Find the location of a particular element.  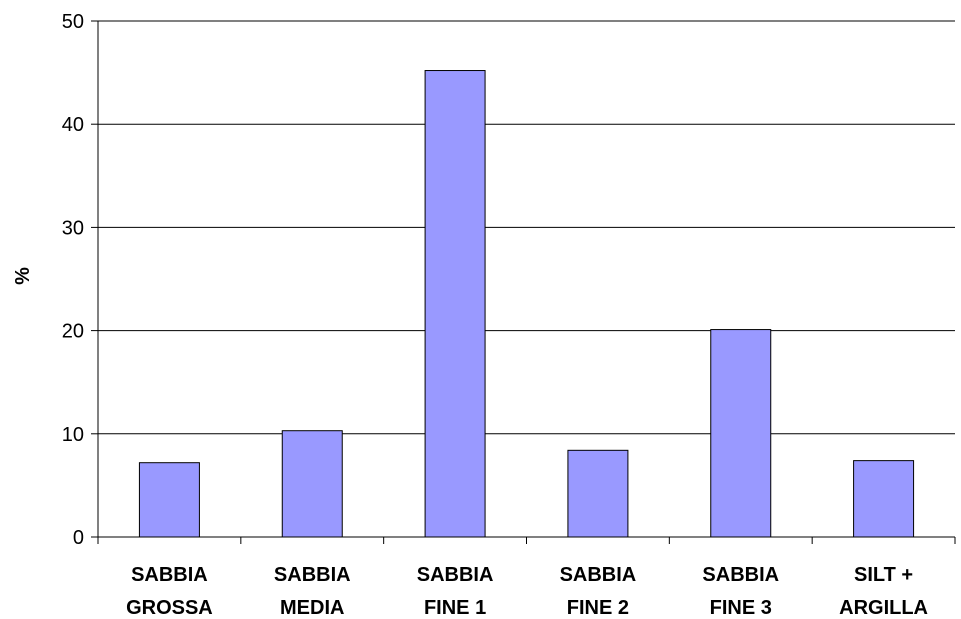

x-category-label: FINE 3 is located at coordinates (741, 608).